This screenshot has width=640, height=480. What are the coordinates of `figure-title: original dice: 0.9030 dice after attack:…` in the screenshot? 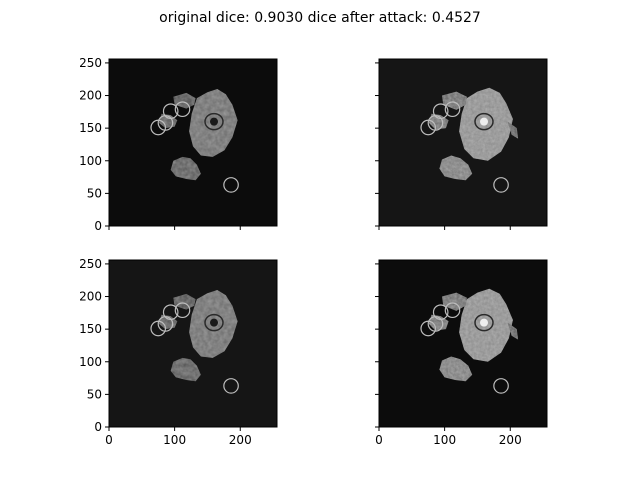 It's located at (320, 18).